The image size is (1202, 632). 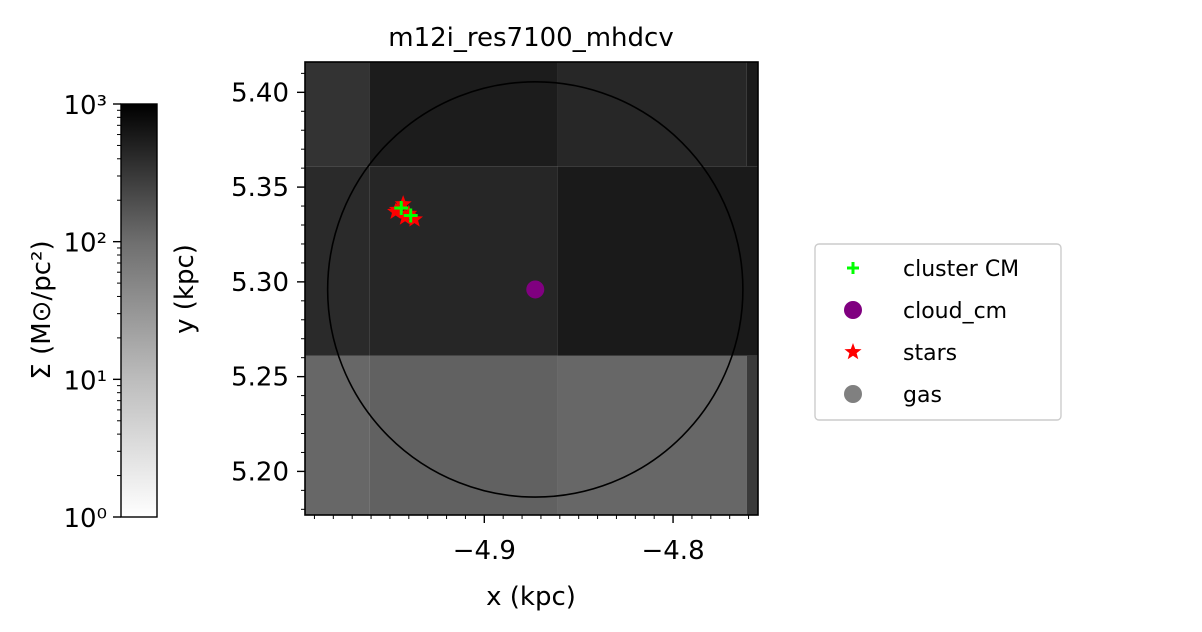 I want to click on x-axis-label: x (kpc), so click(x=531, y=597).